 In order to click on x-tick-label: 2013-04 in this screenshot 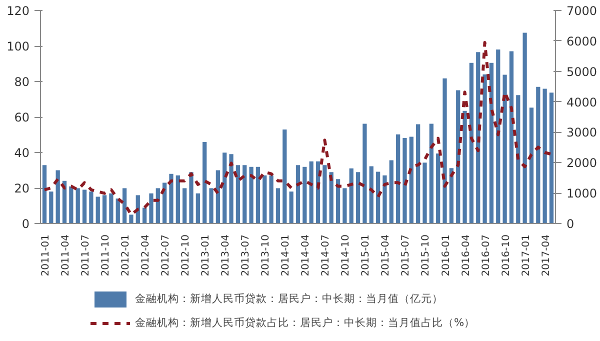, I will do `click(226, 255)`.